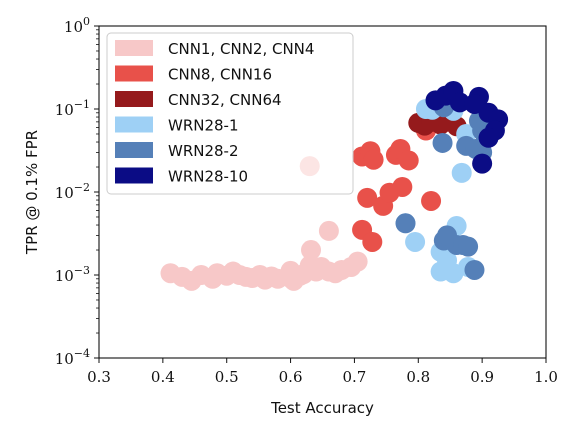  What do you see at coordinates (322, 408) in the screenshot?
I see `x-axis-label: Test Accuracy` at bounding box center [322, 408].